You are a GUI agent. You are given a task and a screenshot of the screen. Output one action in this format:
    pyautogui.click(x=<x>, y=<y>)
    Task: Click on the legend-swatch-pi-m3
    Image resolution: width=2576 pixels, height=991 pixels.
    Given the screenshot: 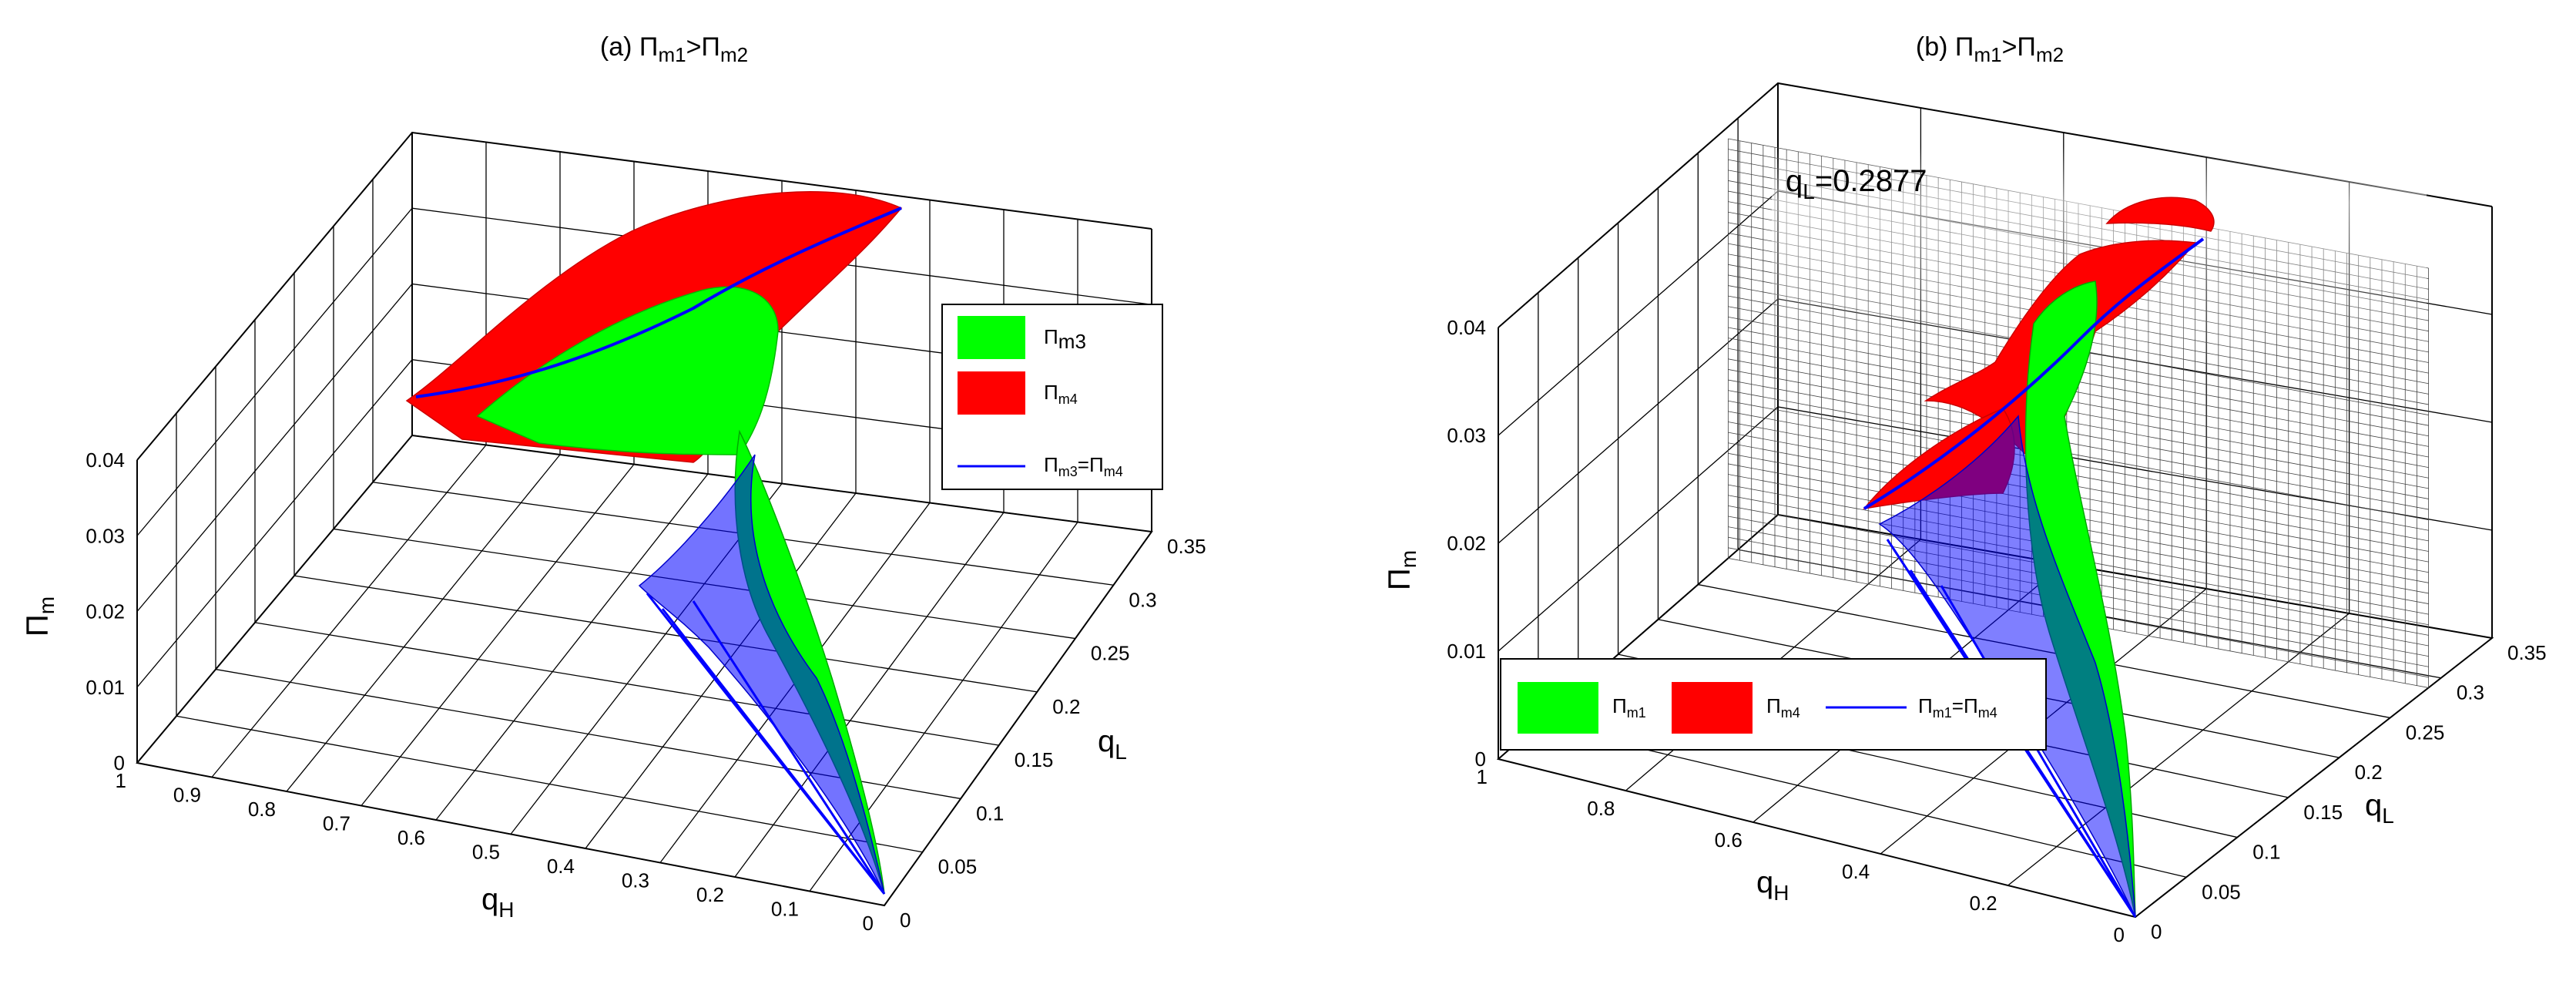 What is the action you would take?
    pyautogui.click(x=991, y=337)
    